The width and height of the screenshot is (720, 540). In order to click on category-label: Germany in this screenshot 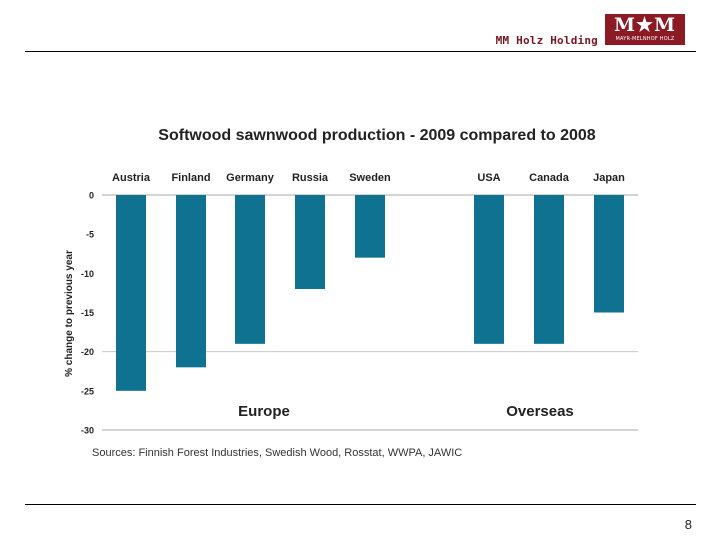, I will do `click(250, 178)`.